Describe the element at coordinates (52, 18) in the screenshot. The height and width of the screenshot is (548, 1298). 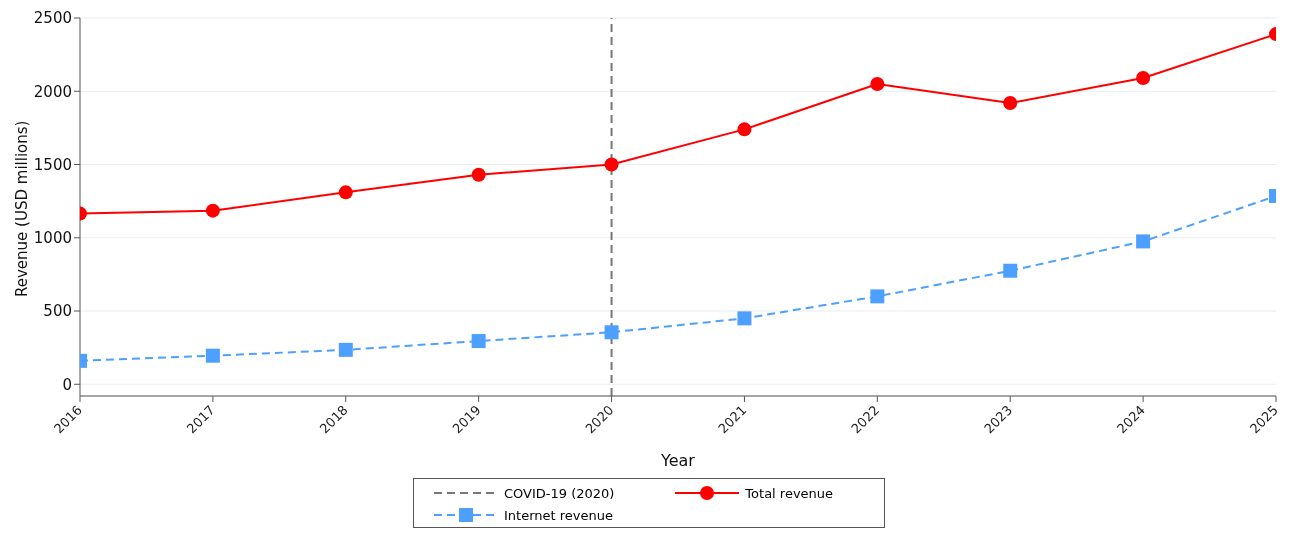
I see `y-tick-label: 2500` at that location.